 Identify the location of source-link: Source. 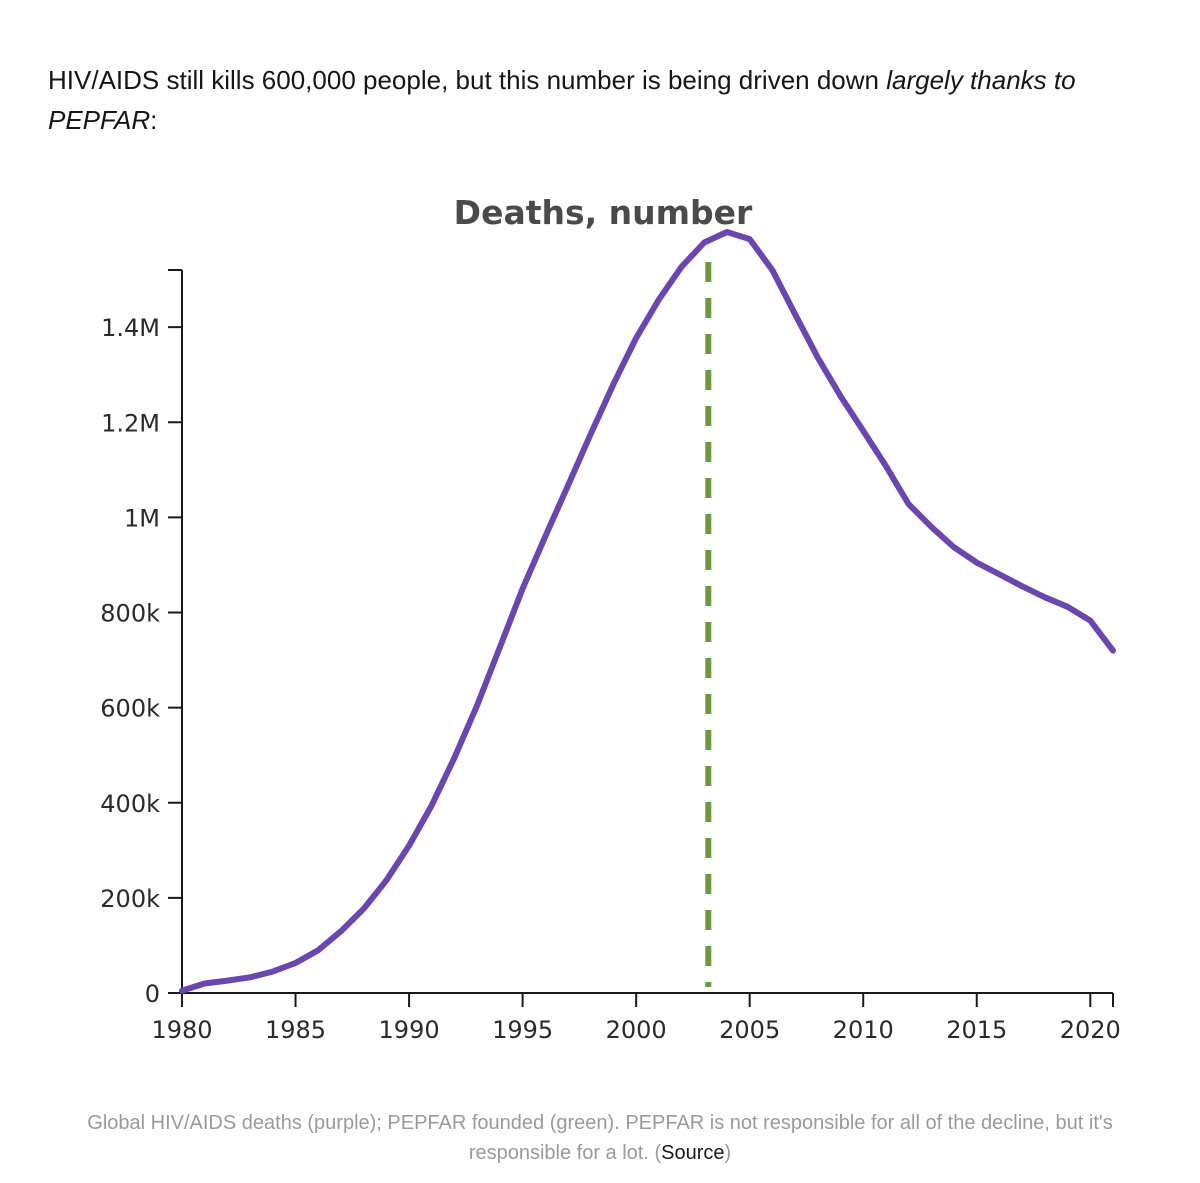
(693, 1153).